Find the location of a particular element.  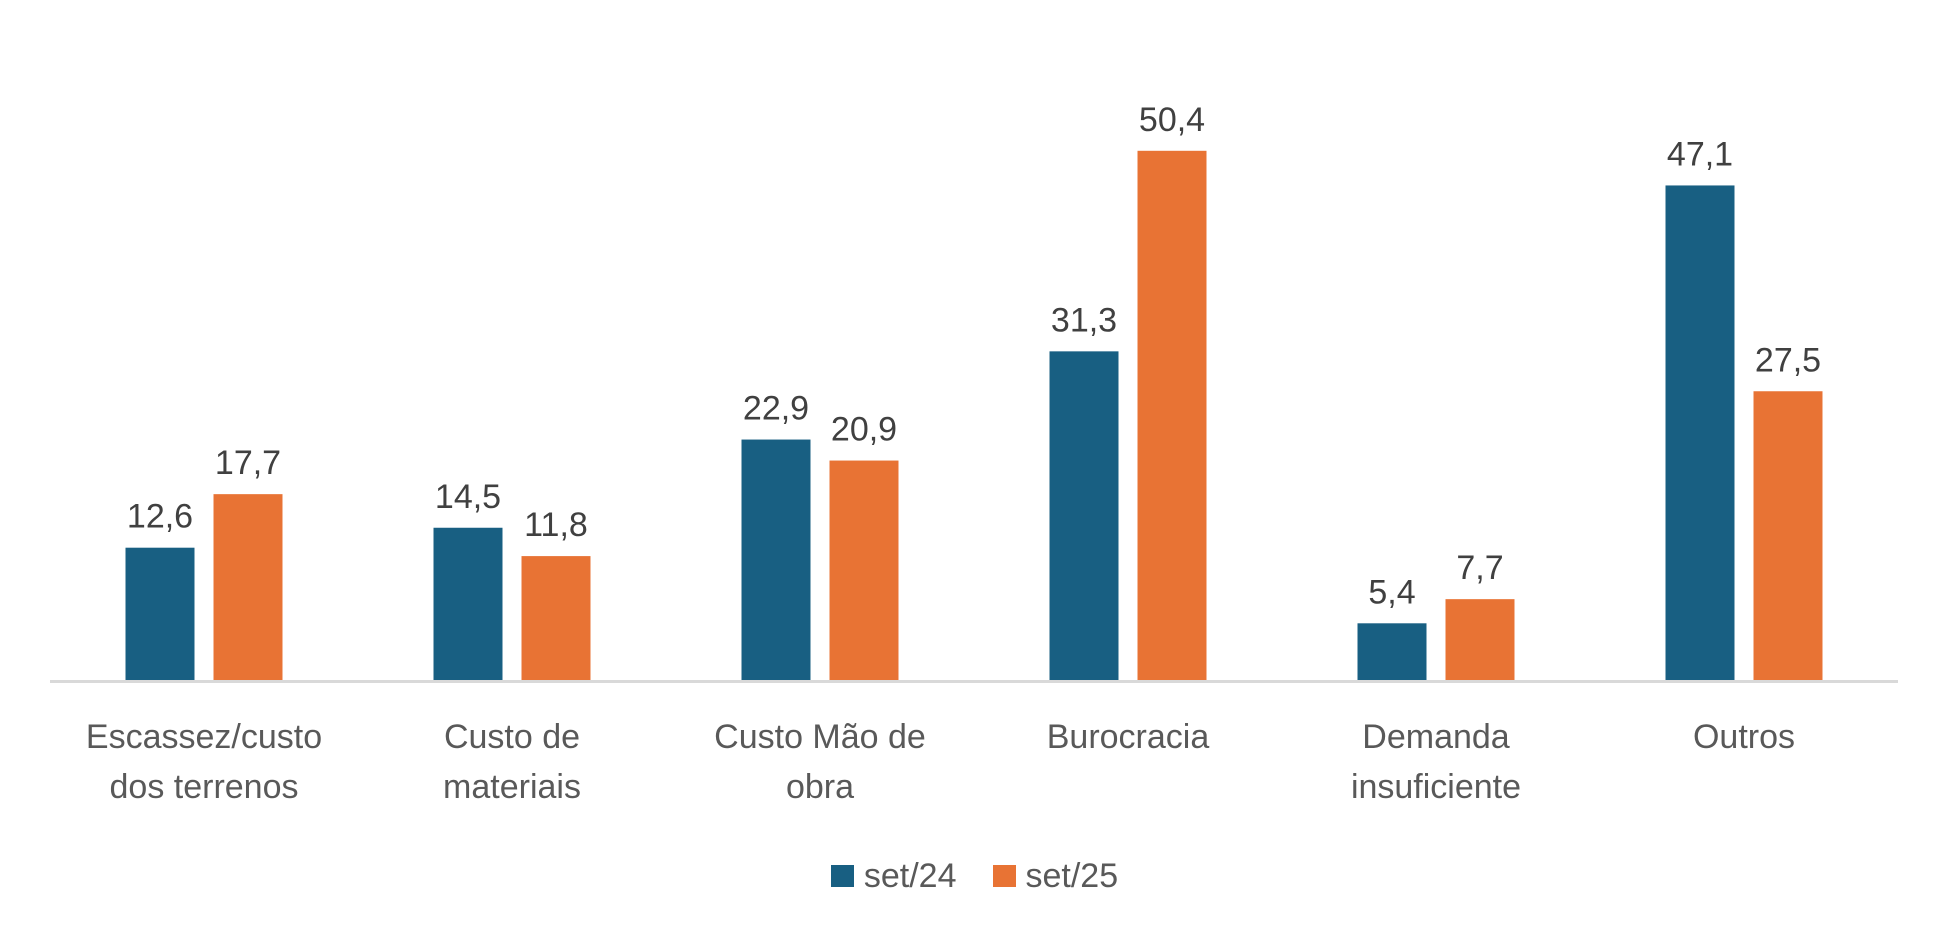

legend-label-set25: set/25 is located at coordinates (1072, 876).